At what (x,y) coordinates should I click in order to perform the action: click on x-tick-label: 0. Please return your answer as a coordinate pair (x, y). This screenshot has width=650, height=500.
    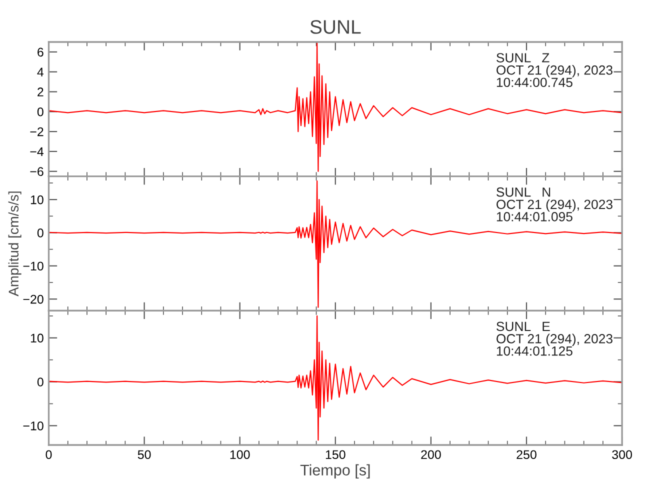
    Looking at the image, I should click on (49, 455).